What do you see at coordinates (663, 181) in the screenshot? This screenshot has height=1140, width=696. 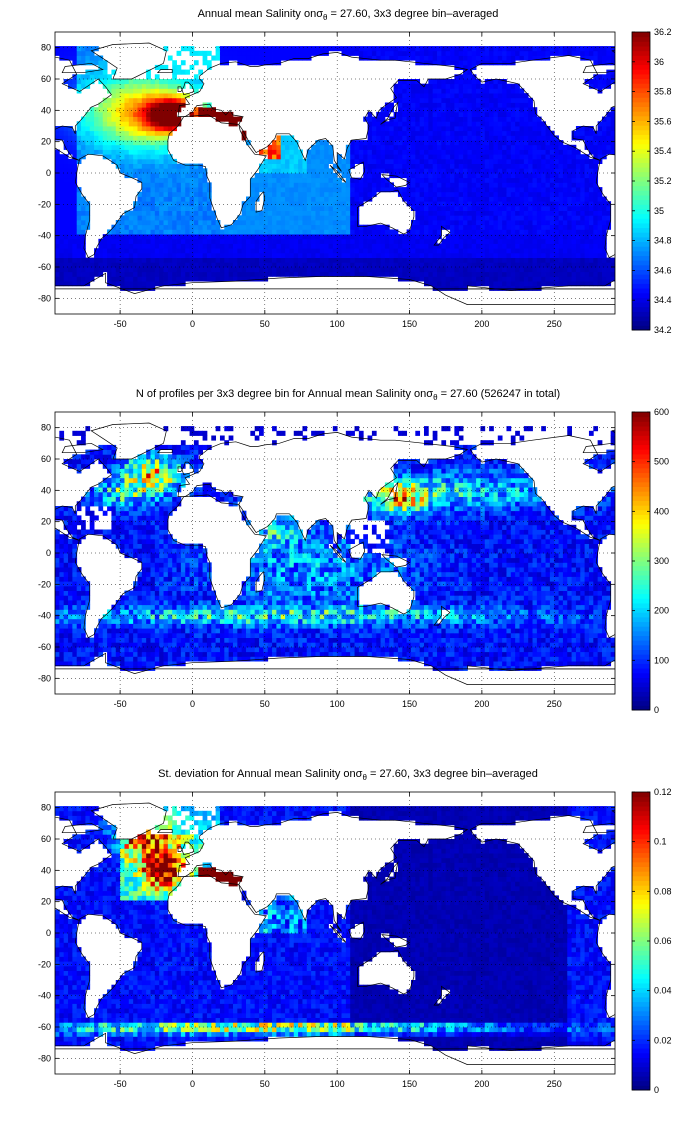 I see `colorbar-tick-label: 35.2` at bounding box center [663, 181].